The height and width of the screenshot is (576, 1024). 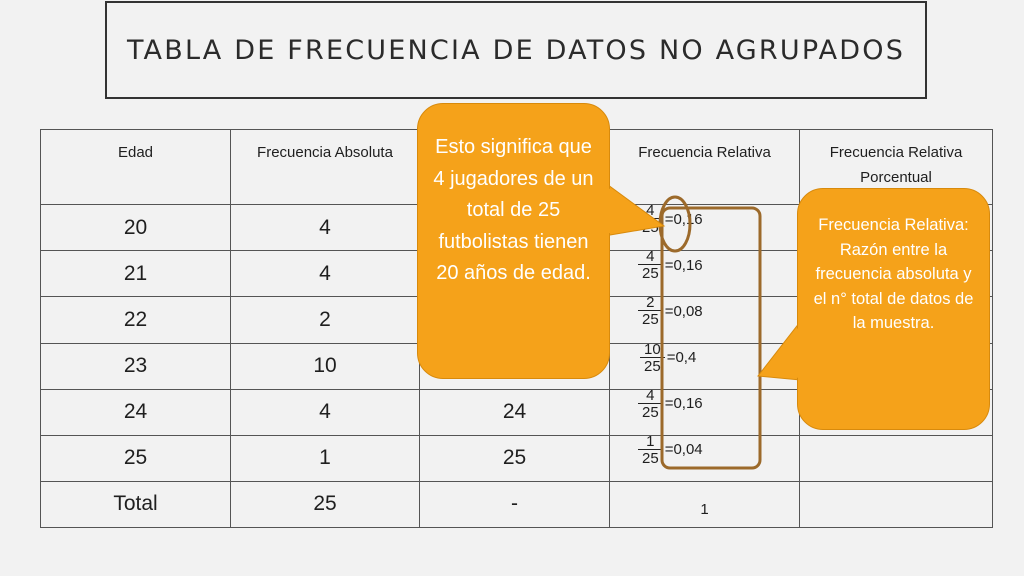 I want to click on cell-edad: 22, so click(x=135, y=320).